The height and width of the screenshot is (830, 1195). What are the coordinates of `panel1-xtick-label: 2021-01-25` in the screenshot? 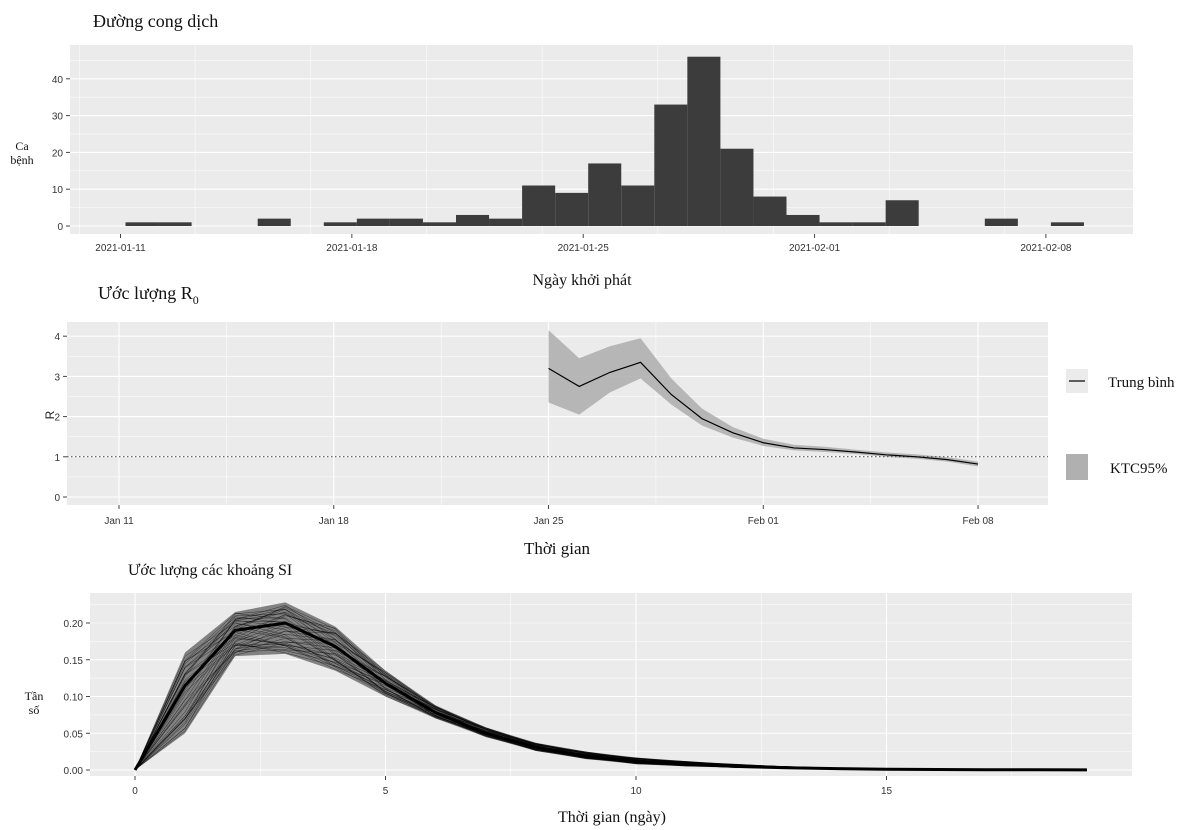 It's located at (584, 248).